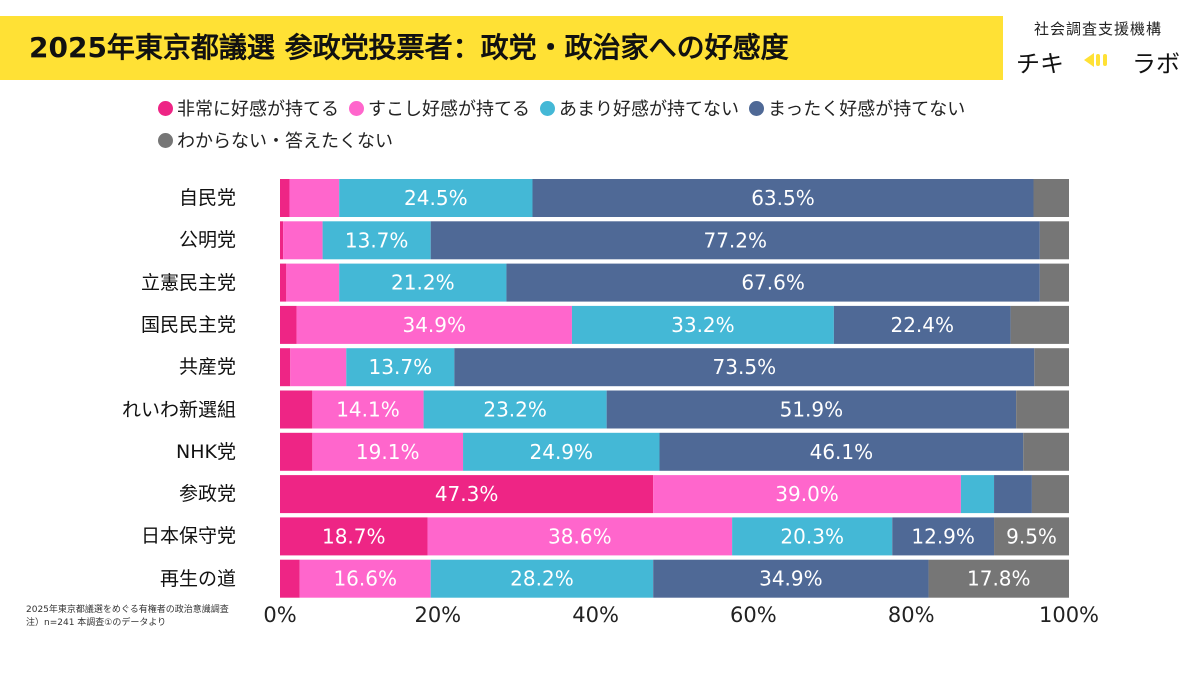 The image size is (1194, 673). I want to click on y-tick-label: 公明党, so click(207, 240).